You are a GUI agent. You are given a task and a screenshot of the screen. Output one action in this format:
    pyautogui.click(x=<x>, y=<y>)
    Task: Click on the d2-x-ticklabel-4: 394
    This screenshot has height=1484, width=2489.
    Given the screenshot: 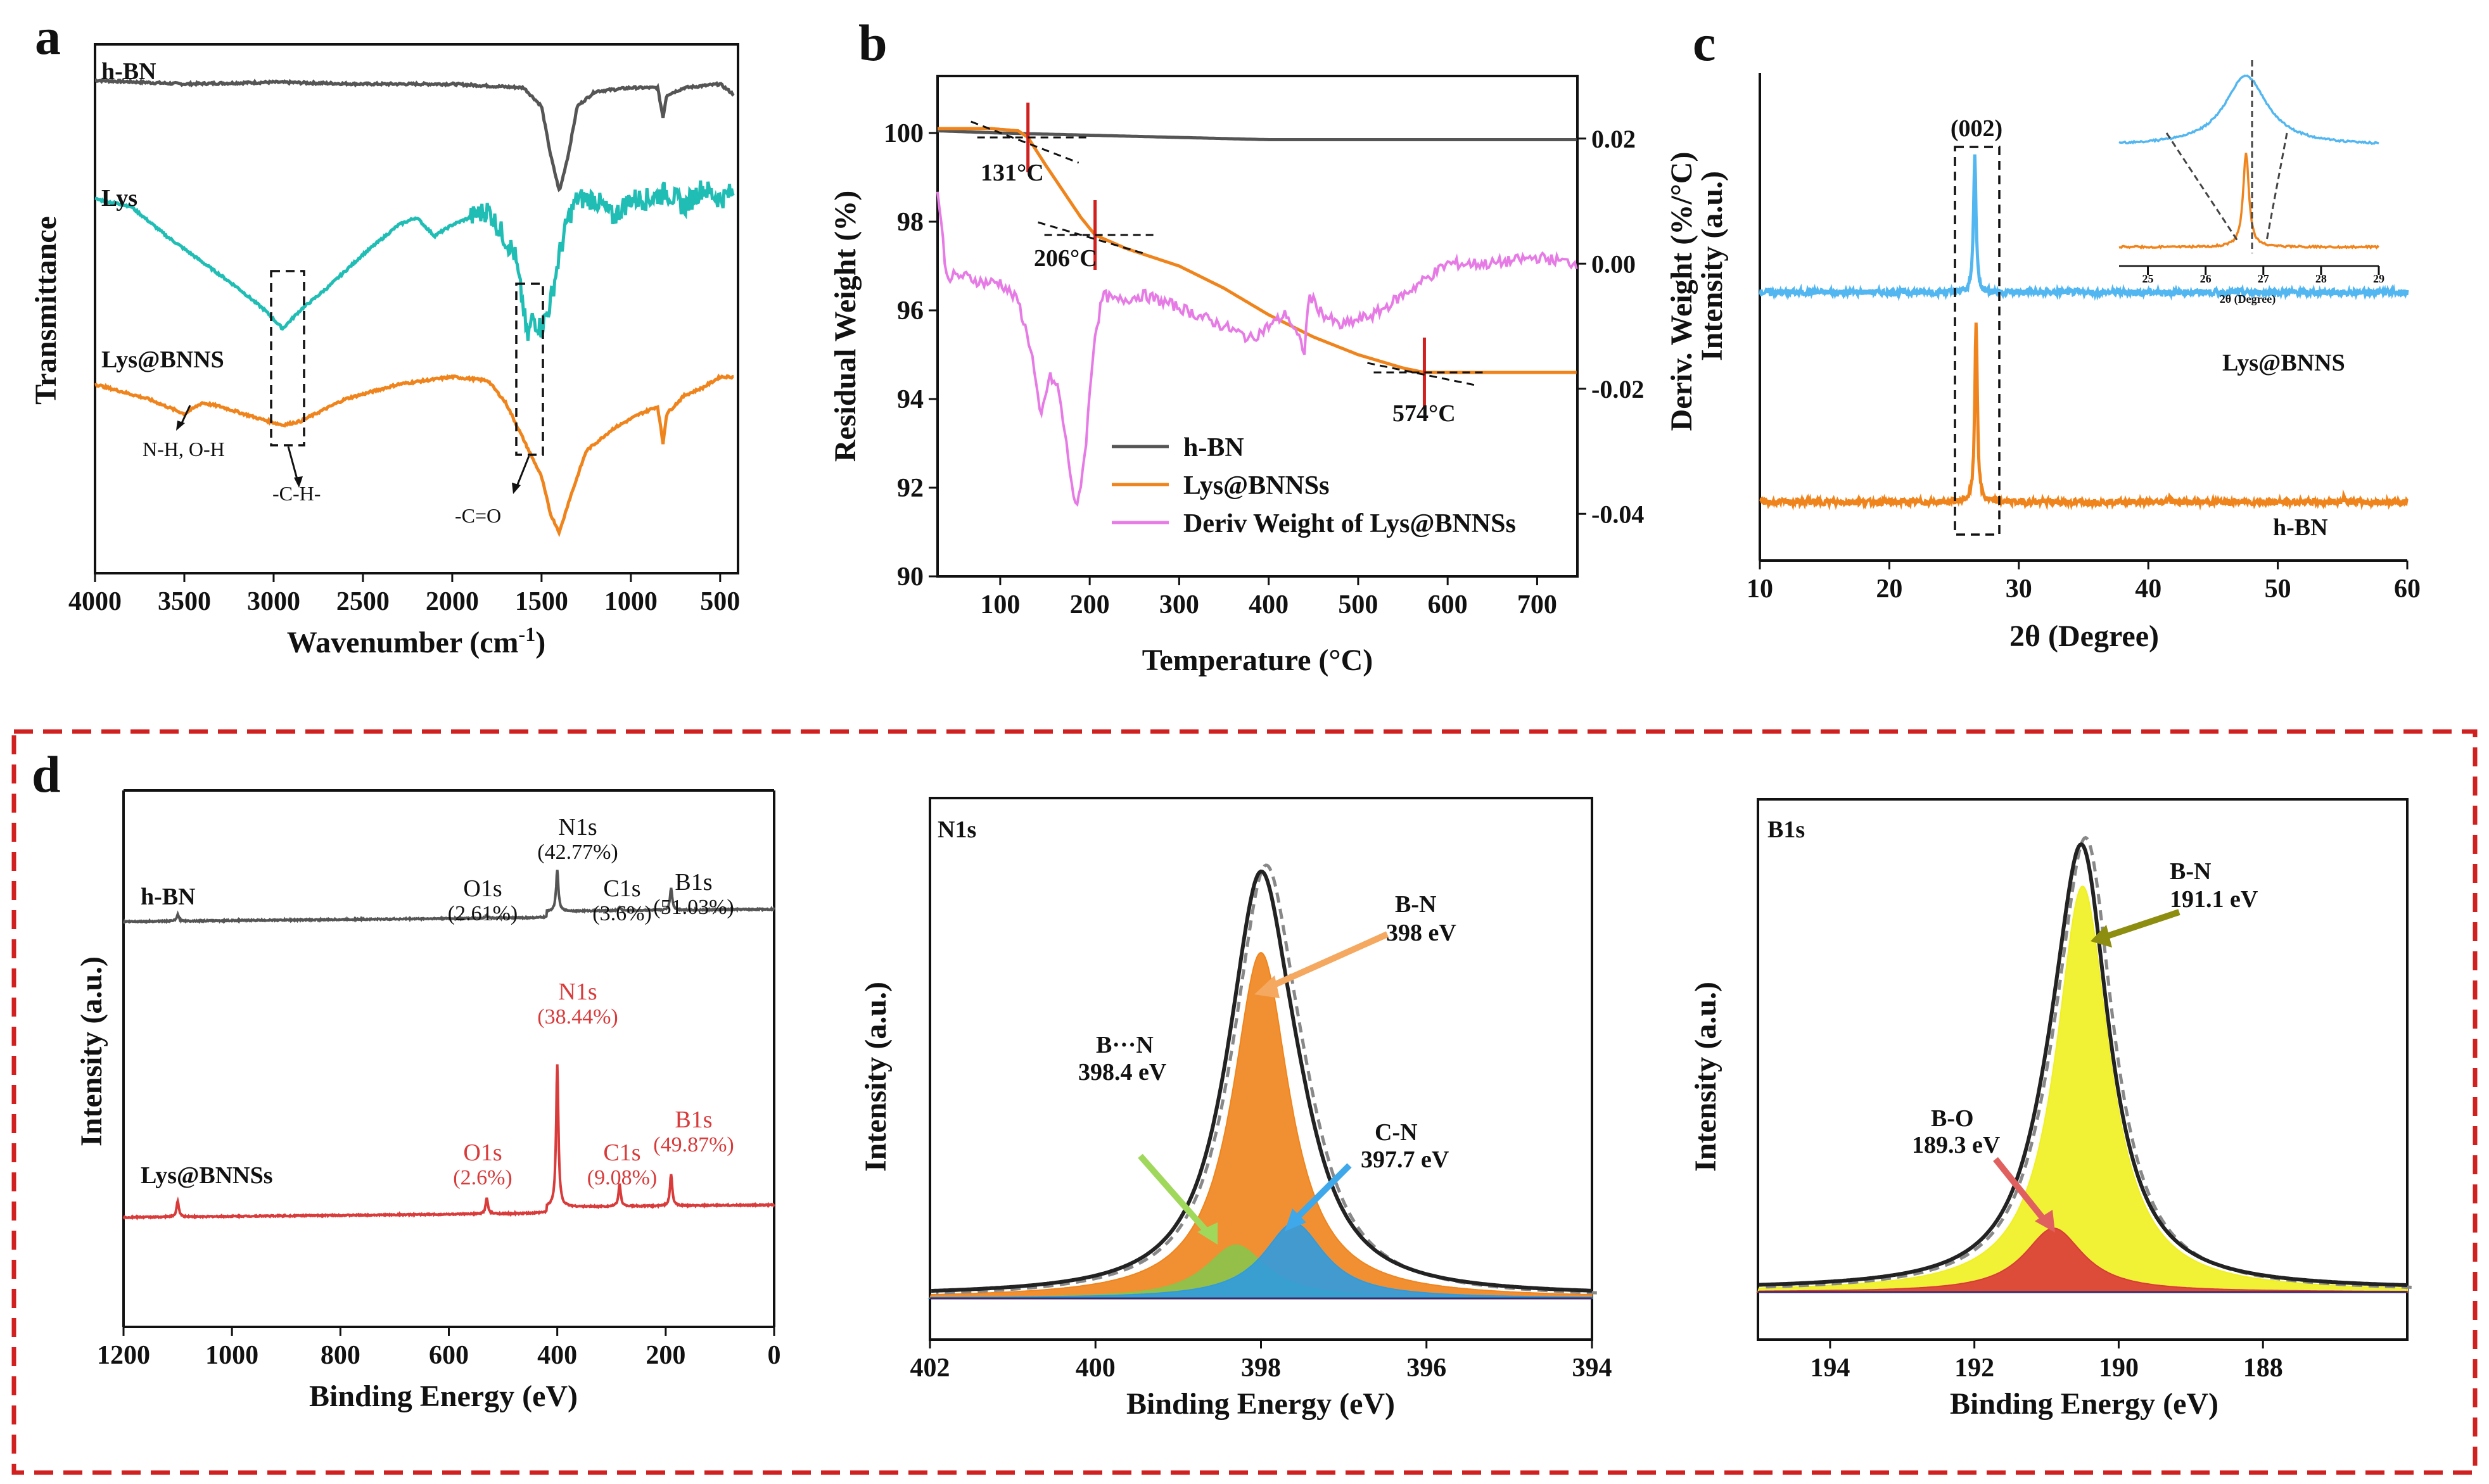 What is the action you would take?
    pyautogui.click(x=1592, y=1368)
    